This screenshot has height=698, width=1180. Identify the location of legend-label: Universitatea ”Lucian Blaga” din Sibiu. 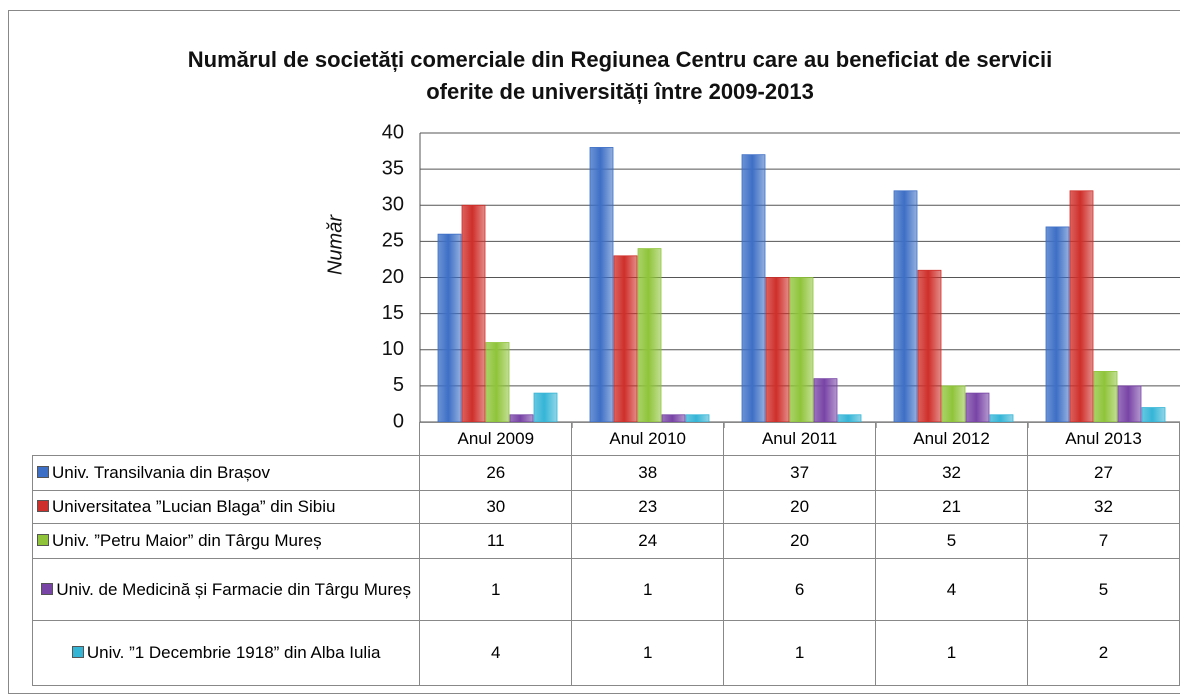
(194, 506).